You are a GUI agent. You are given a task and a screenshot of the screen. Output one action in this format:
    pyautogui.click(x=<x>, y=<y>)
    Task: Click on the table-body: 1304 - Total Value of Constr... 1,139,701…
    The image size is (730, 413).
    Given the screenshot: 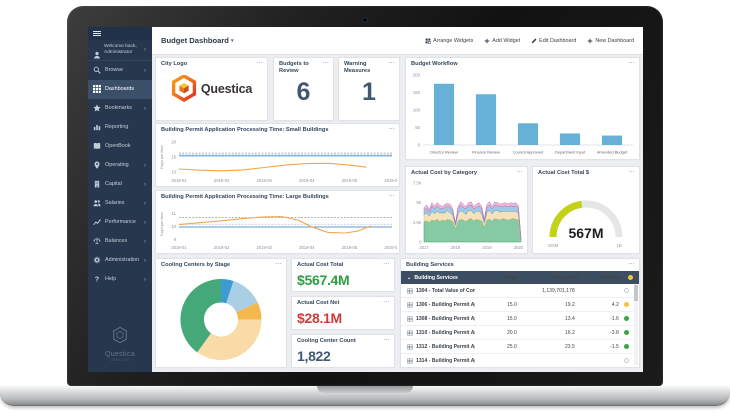 What is the action you would take?
    pyautogui.click(x=517, y=325)
    